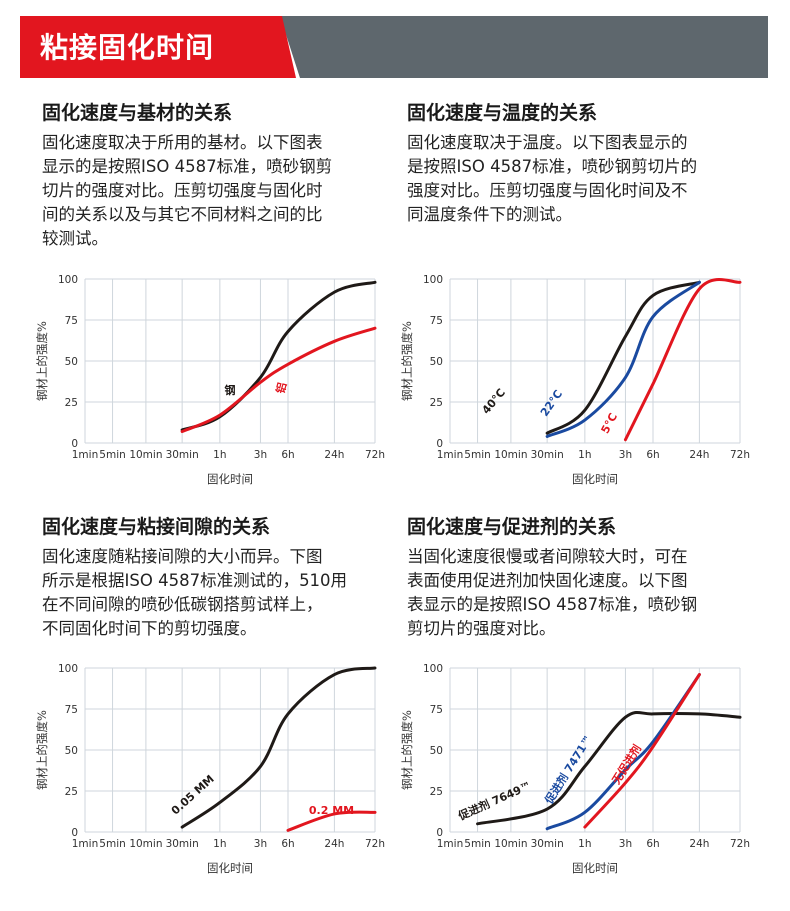 The image size is (790, 911). What do you see at coordinates (547, 190) in the screenshot?
I see `body-line: 强度对比。压剪切强度与固化时间及不` at bounding box center [547, 190].